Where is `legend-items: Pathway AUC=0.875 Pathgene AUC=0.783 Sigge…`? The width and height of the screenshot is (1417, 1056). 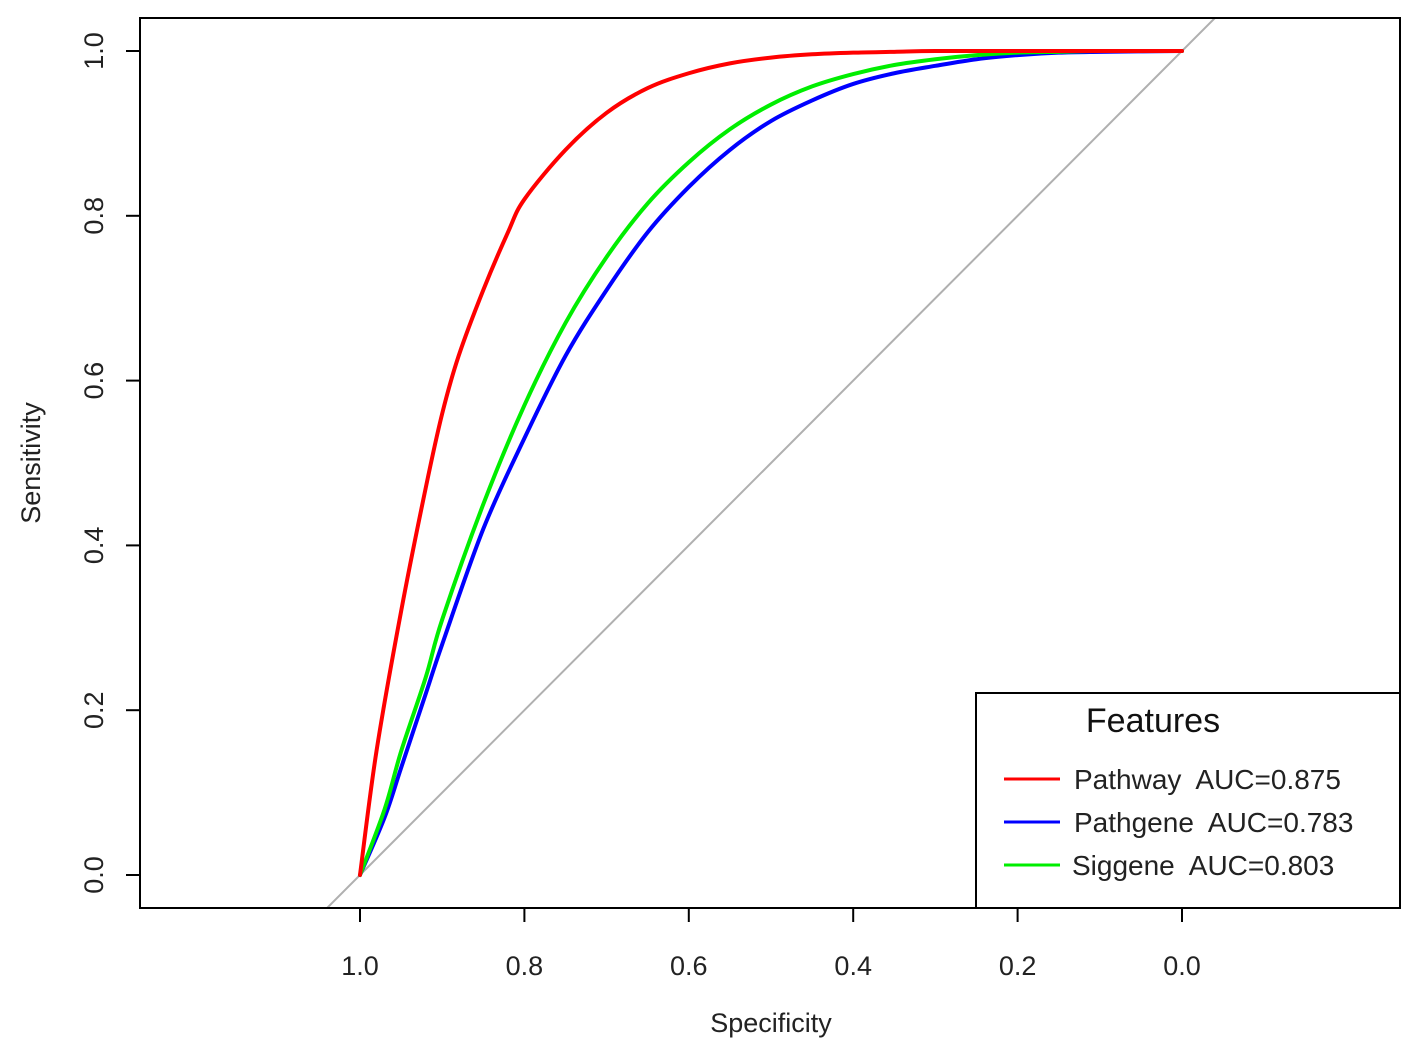
legend-items: Pathway AUC=0.875 Pathgene AUC=0.783 Sigge… is located at coordinates (1178, 822).